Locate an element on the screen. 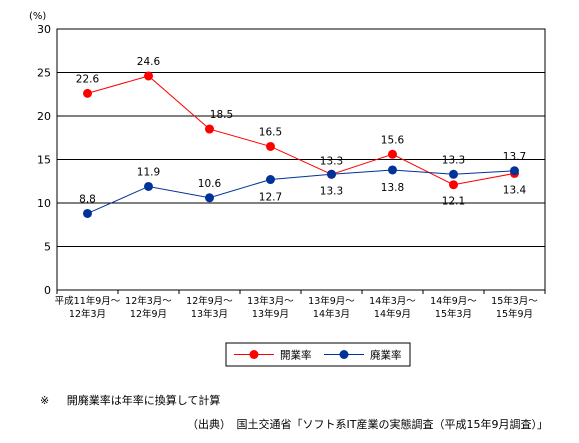  x-tick-label: 13年3月 is located at coordinates (209, 314).